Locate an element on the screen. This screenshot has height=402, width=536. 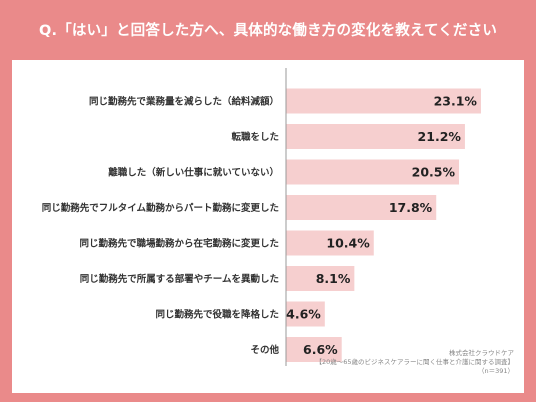
data-label: 20.5% is located at coordinates (434, 172).